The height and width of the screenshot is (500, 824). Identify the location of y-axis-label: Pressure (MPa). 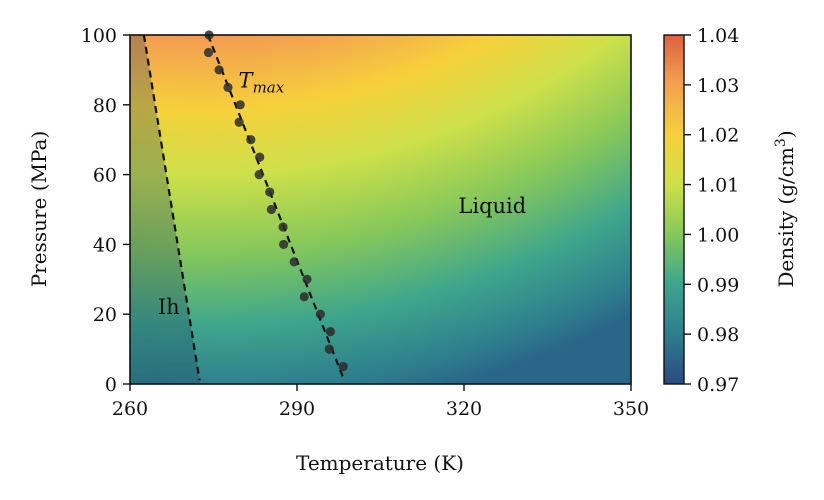
(39, 209).